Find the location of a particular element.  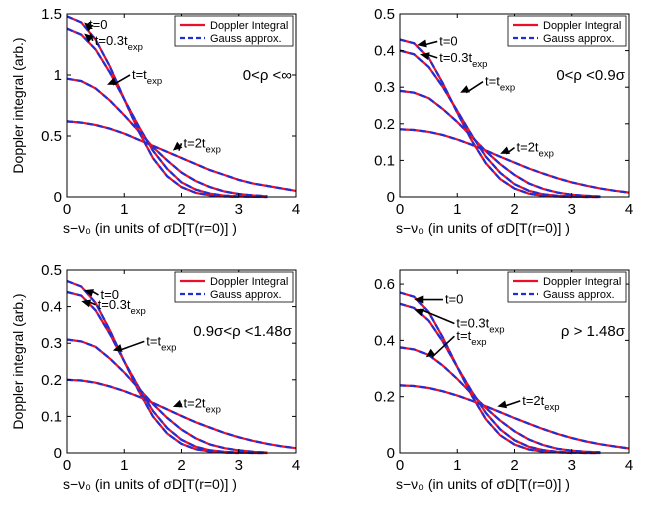

series-4-doppler-line is located at coordinates (181, 414).